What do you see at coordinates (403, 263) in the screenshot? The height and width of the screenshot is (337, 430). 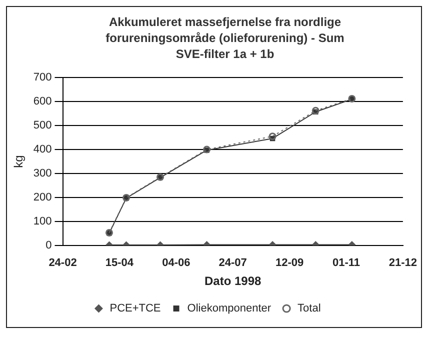 I see `x-tick-label: 21-12` at bounding box center [403, 263].